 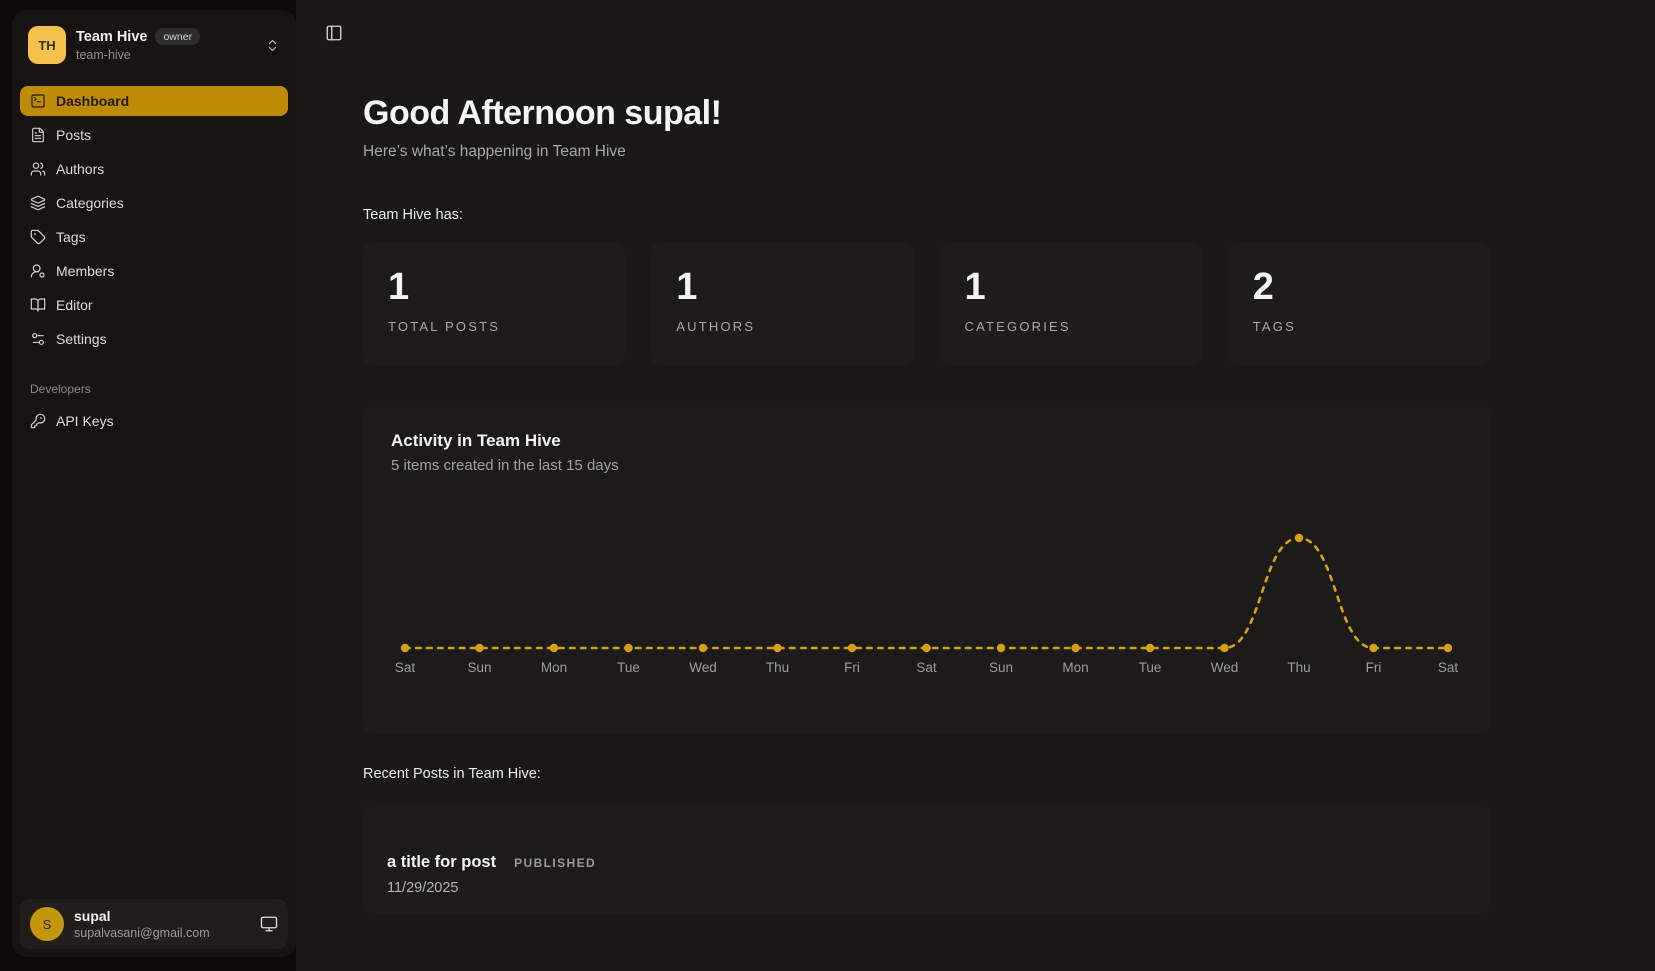 I want to click on recent-post-card: a title for post PUBLISHED 11/29/2025, so click(x=926, y=859).